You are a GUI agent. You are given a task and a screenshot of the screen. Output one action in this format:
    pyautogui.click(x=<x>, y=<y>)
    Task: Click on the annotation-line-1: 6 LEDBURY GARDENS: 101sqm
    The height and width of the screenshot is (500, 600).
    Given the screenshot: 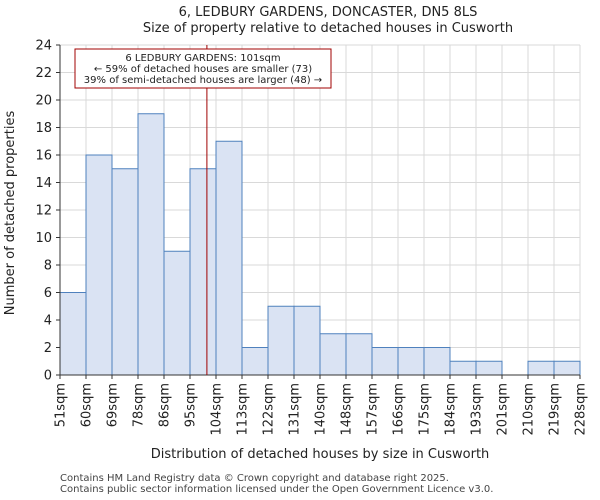 What is the action you would take?
    pyautogui.click(x=202, y=58)
    